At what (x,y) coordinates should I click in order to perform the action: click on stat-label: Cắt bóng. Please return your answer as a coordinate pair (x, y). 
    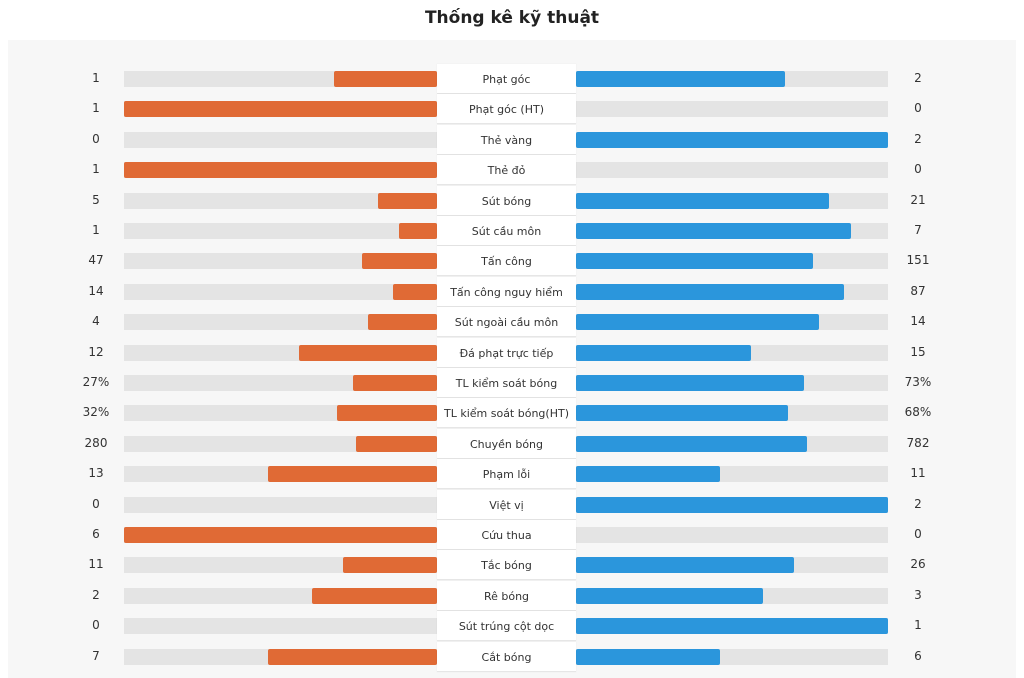
    Looking at the image, I should click on (506, 656).